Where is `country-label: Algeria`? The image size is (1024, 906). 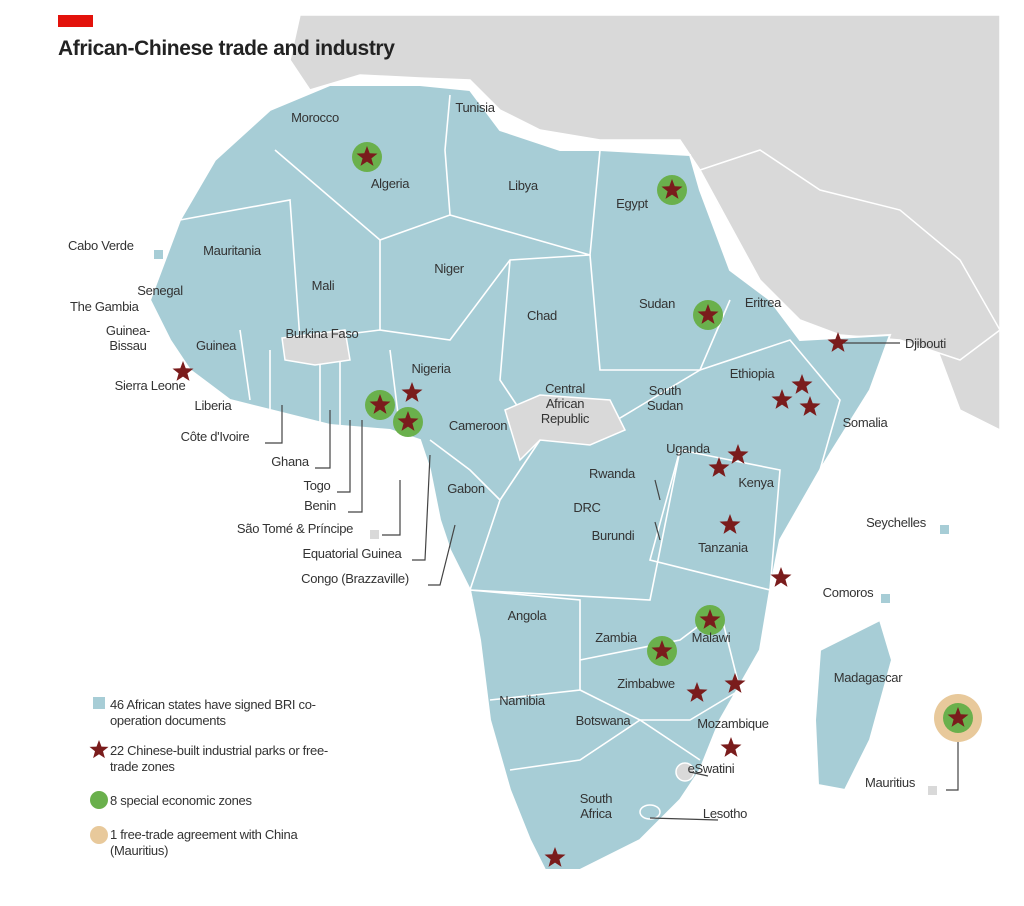
country-label: Algeria is located at coordinates (390, 183).